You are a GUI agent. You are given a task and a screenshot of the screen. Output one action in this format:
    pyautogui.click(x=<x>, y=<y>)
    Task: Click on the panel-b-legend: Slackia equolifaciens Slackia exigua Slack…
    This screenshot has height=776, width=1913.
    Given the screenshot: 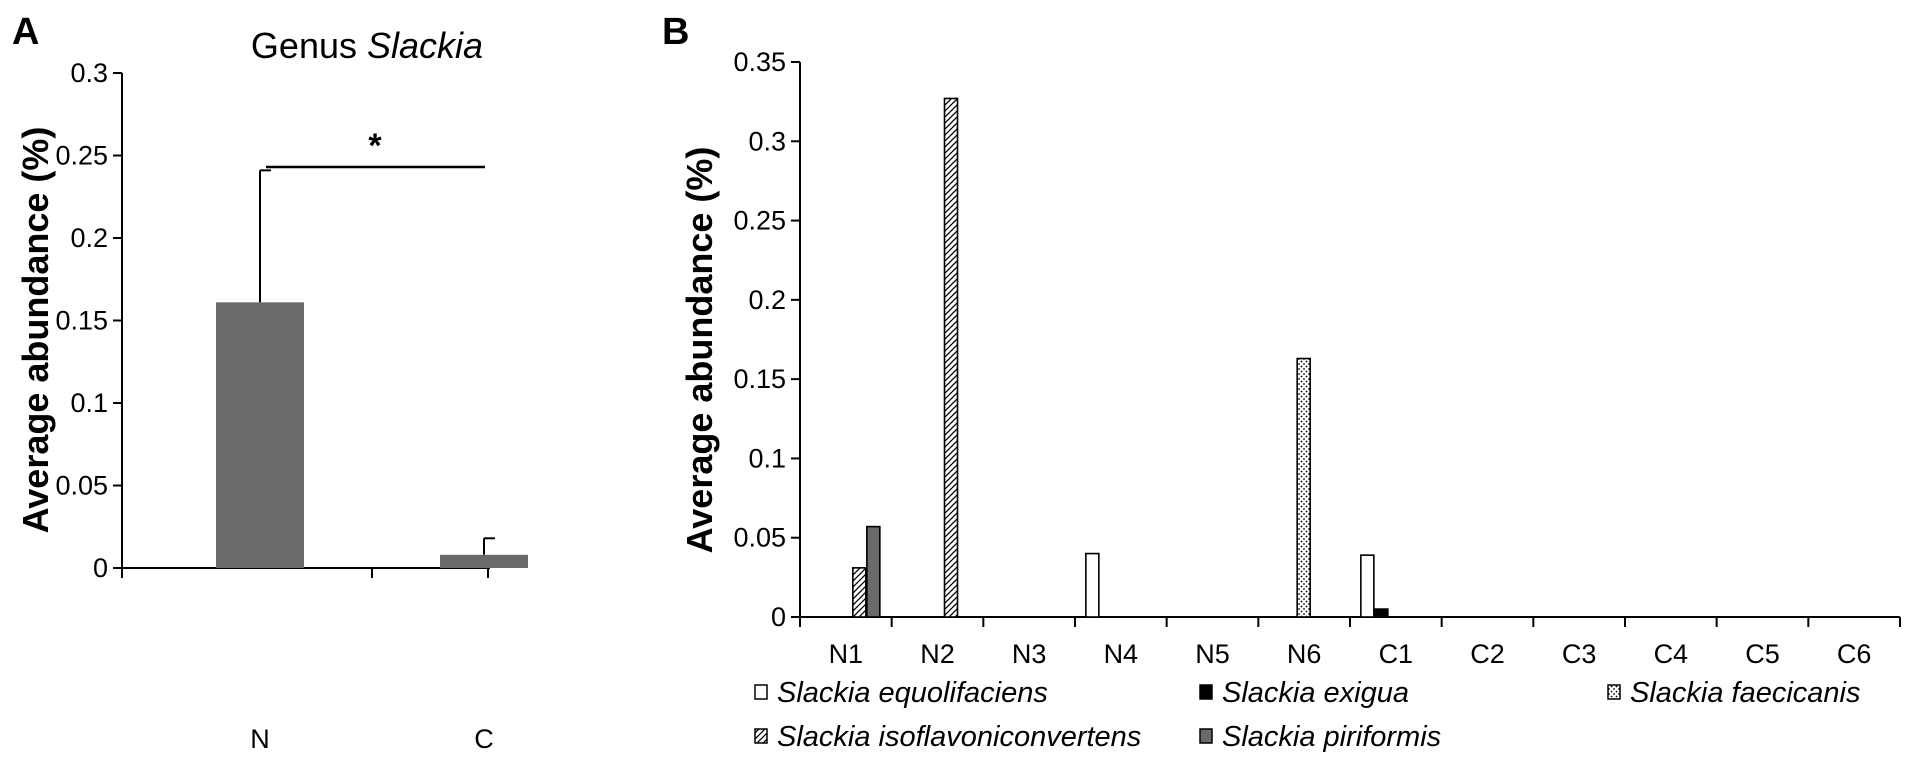 What is the action you would take?
    pyautogui.click(x=1307, y=715)
    